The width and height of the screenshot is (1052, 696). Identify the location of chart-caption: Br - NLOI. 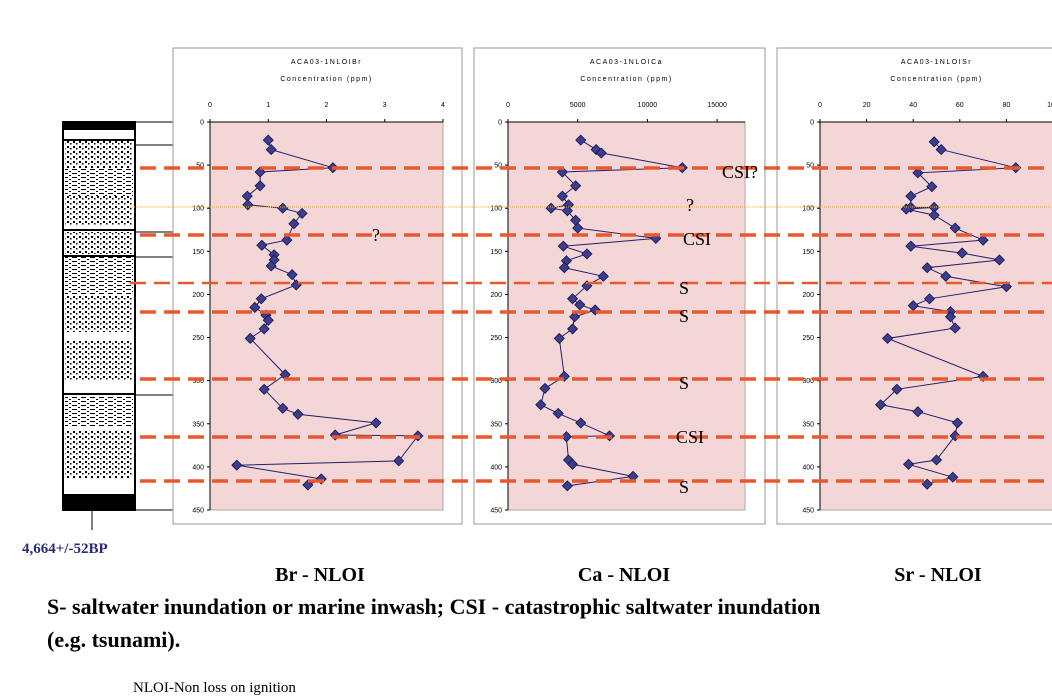
(320, 575).